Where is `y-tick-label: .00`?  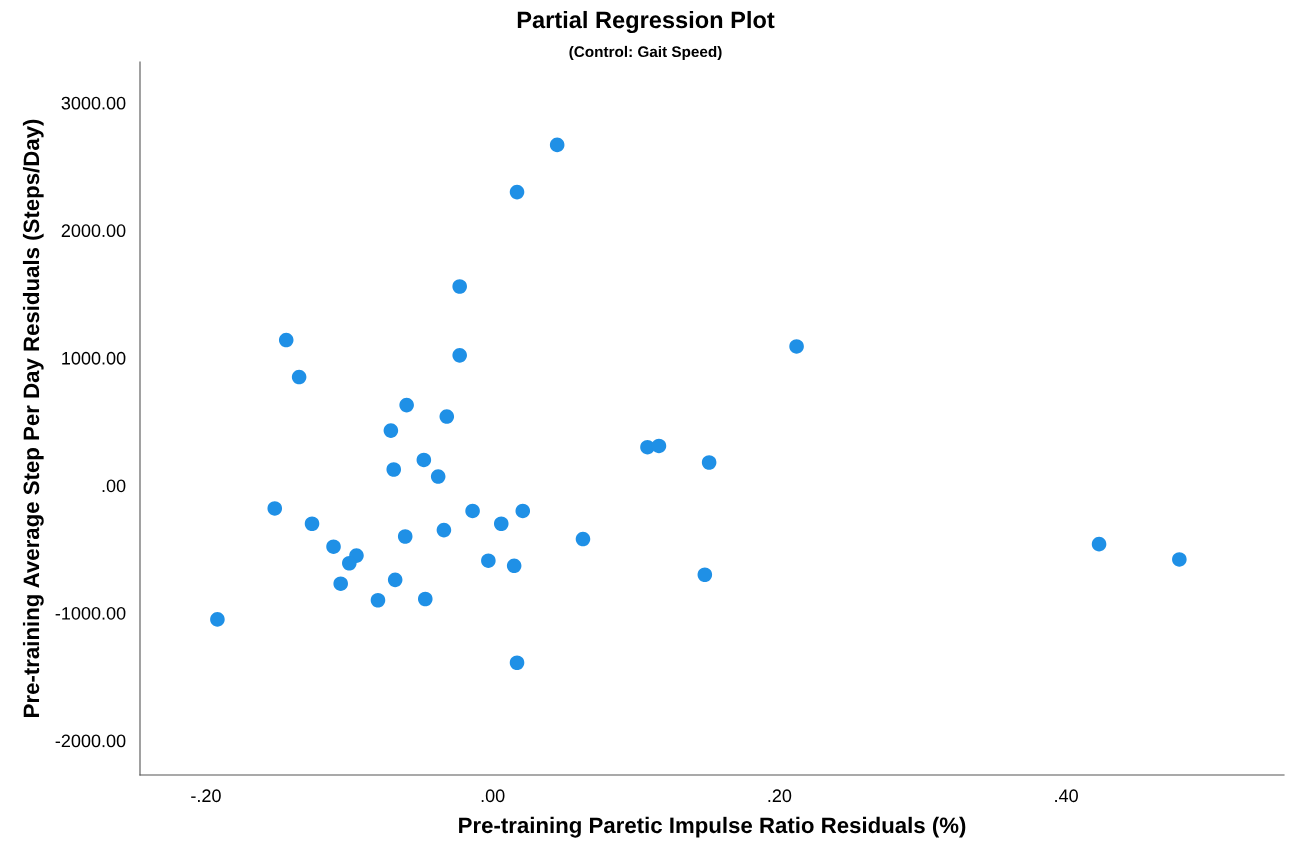
y-tick-label: .00 is located at coordinates (114, 486).